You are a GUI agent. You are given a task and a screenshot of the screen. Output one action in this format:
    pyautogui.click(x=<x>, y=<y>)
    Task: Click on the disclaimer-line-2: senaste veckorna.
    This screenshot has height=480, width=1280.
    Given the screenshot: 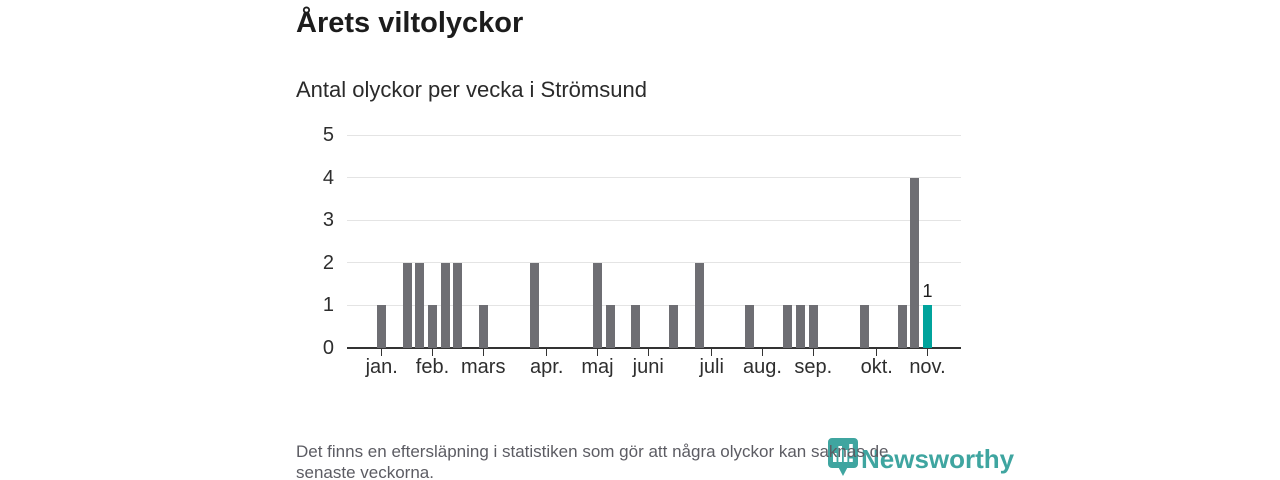 What is the action you would take?
    pyautogui.click(x=365, y=471)
    